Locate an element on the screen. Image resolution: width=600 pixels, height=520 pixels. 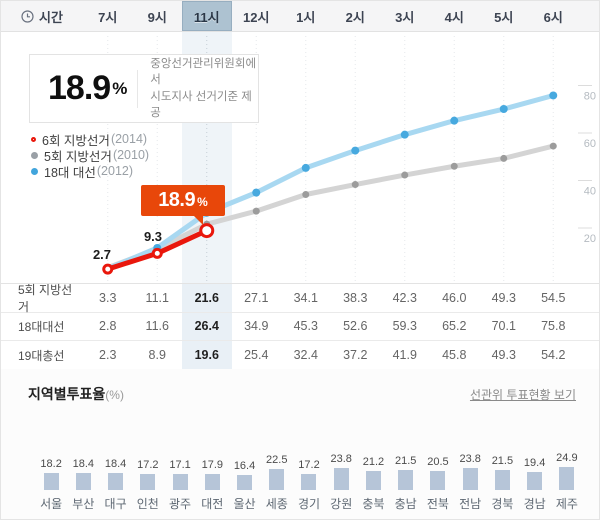
table-cell: 38.3 is located at coordinates (355, 297).